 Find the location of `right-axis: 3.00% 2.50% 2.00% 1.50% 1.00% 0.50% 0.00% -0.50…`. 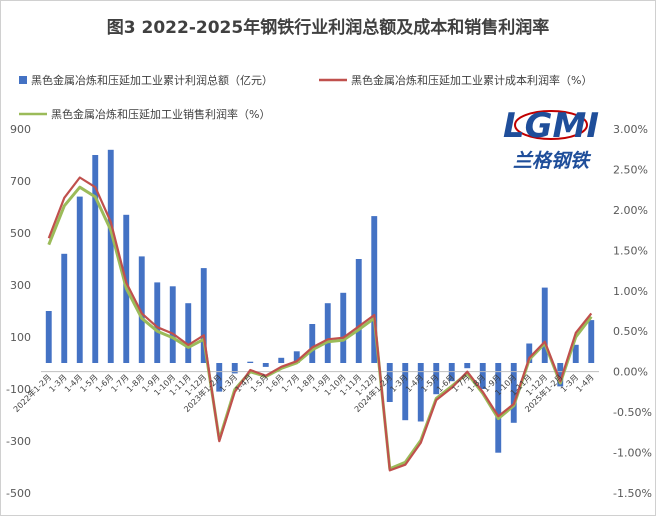

right-axis: 3.00% 2.50% 2.00% 1.50% 1.00% 0.50% 0.00% -0.50… is located at coordinates (632, 311).